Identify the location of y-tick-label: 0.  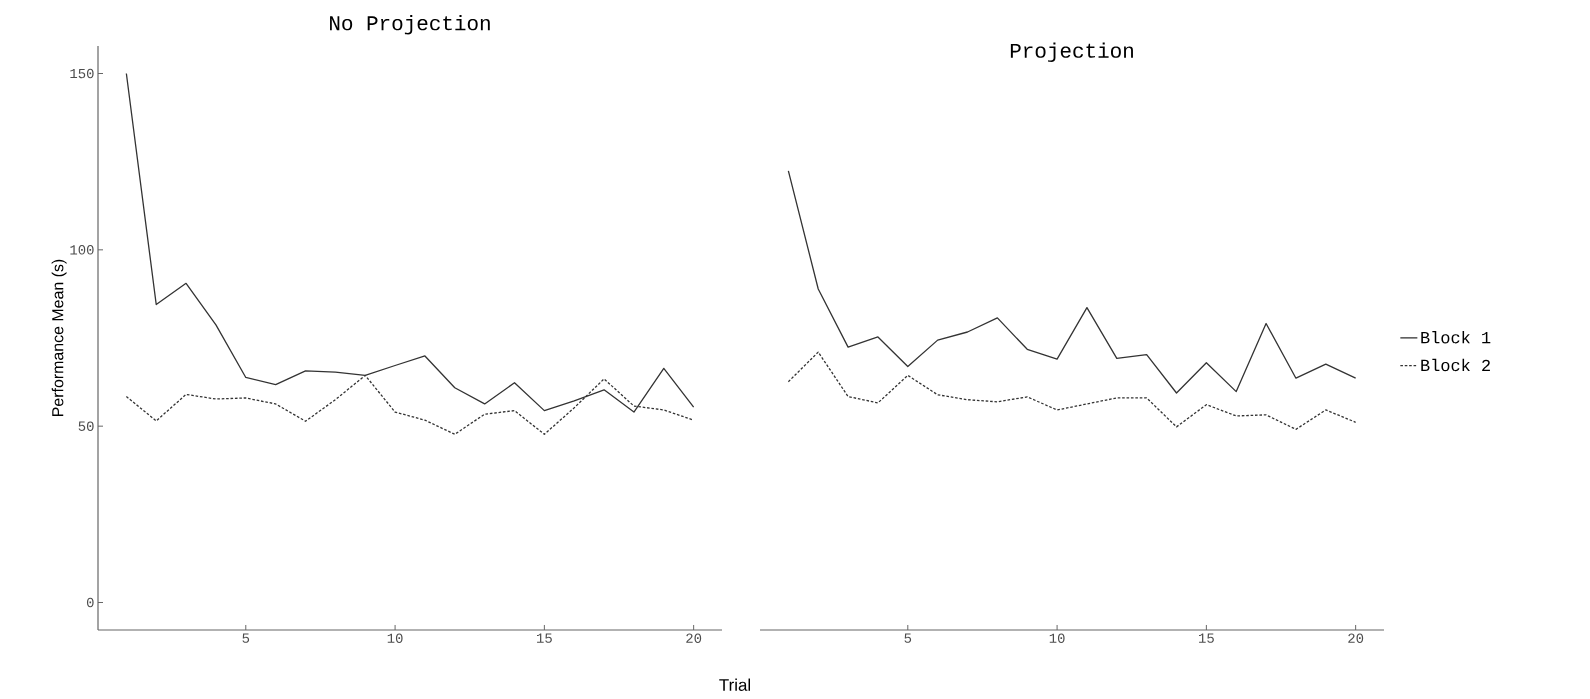
(90, 602).